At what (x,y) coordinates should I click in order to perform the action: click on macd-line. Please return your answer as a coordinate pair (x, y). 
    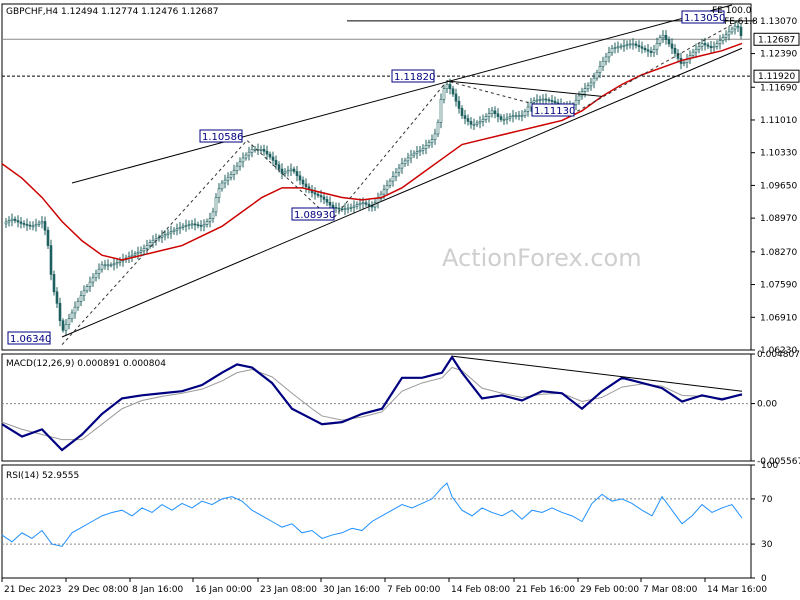
    Looking at the image, I should click on (372, 403).